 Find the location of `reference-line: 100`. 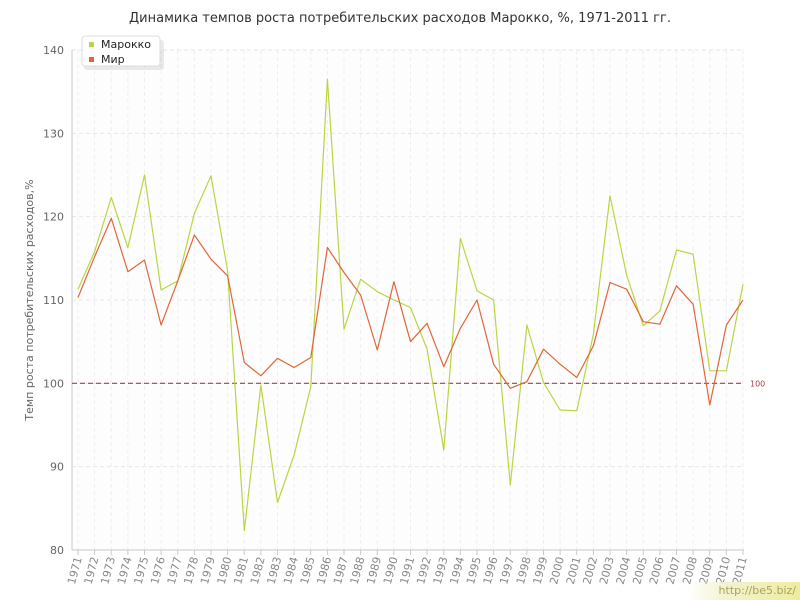

reference-line: 100 is located at coordinates (418, 383).